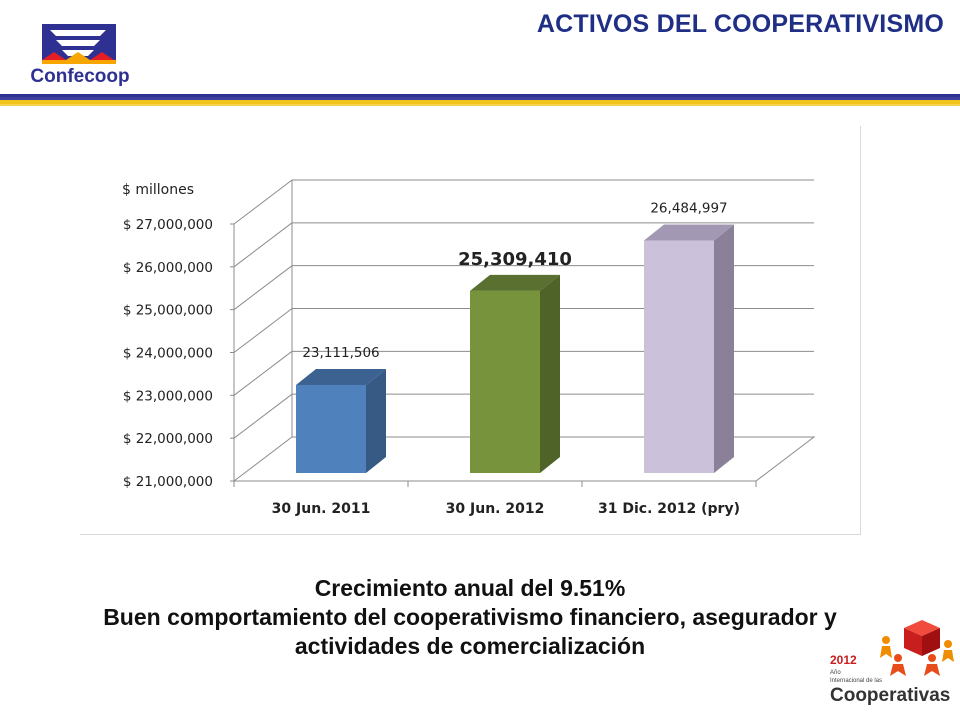  I want to click on data-label: 26,484,997, so click(688, 208).